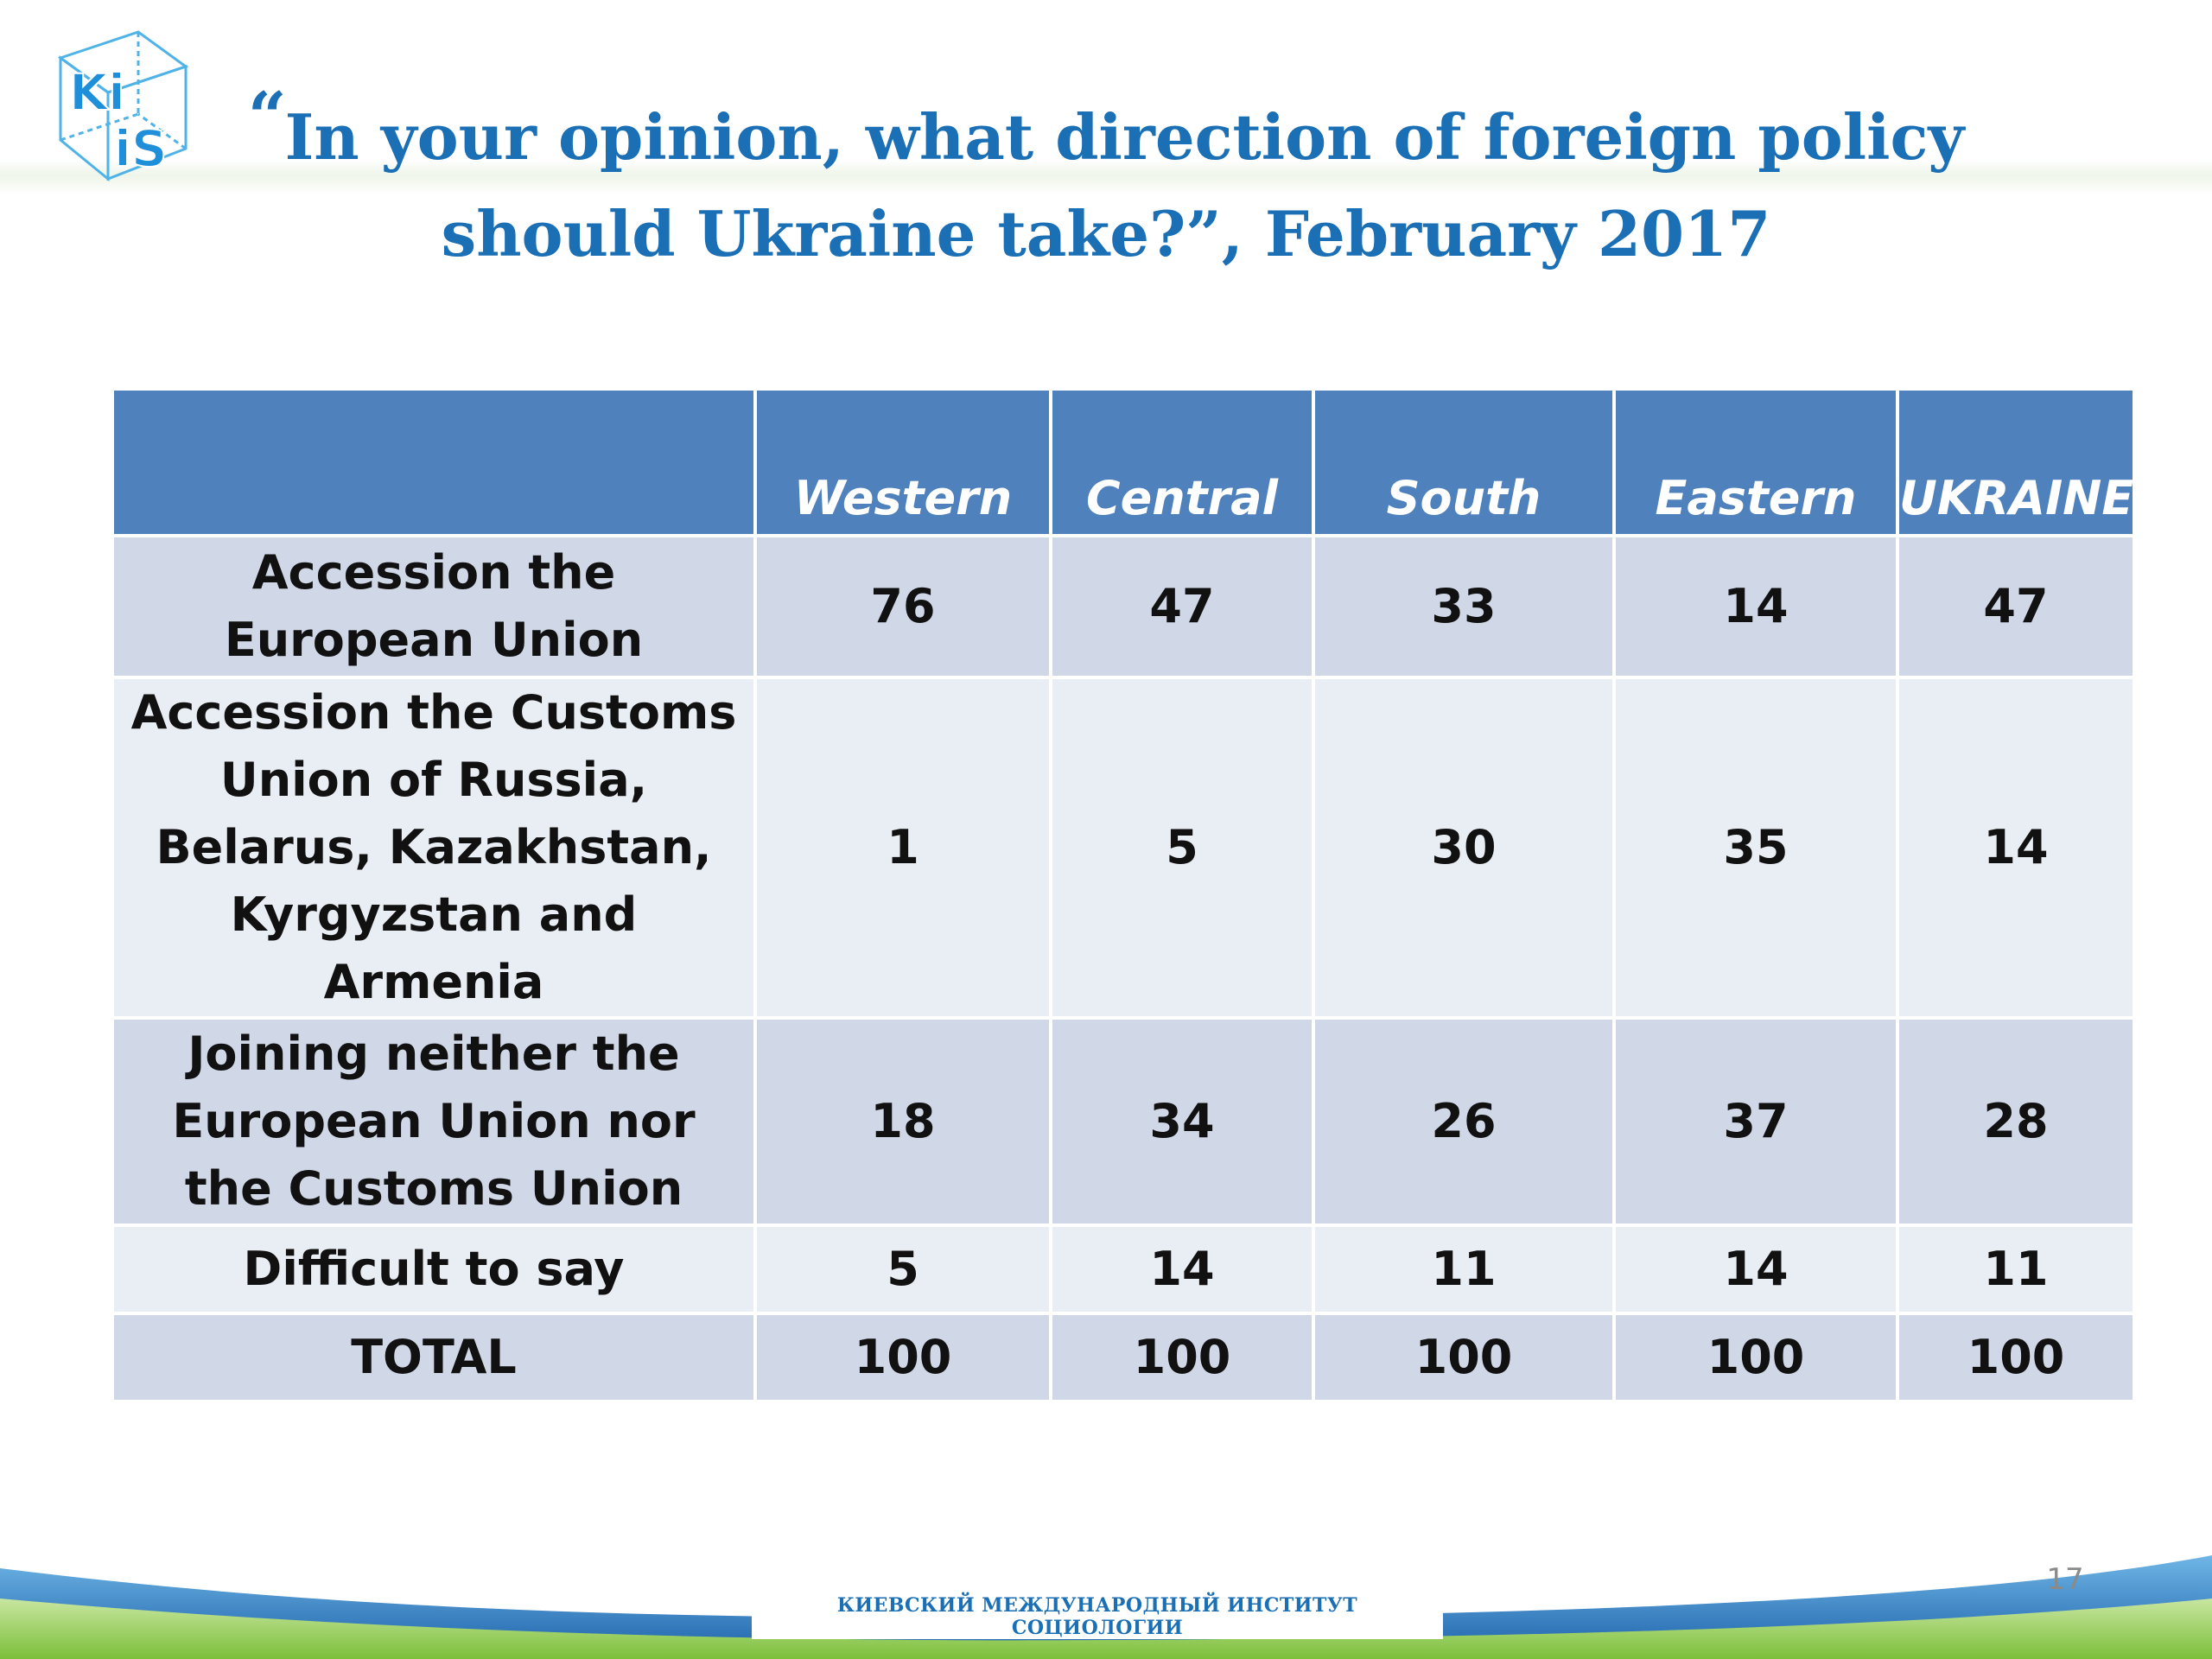  What do you see at coordinates (434, 462) in the screenshot?
I see `header-cell-empty` at bounding box center [434, 462].